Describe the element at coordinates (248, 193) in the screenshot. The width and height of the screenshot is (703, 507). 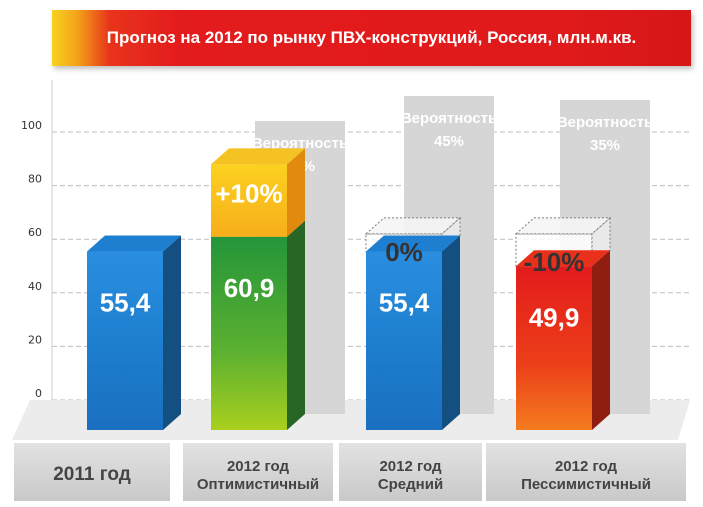
I see `change-label: +10%` at that location.